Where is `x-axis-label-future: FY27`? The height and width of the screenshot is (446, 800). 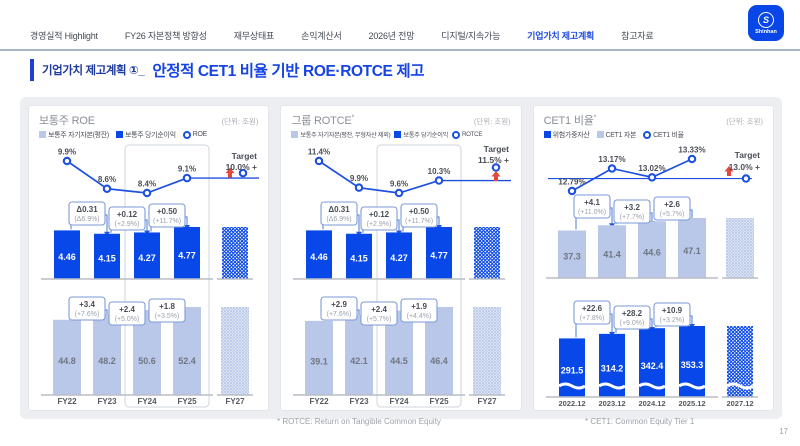
x-axis-label-future: FY27 is located at coordinates (235, 401).